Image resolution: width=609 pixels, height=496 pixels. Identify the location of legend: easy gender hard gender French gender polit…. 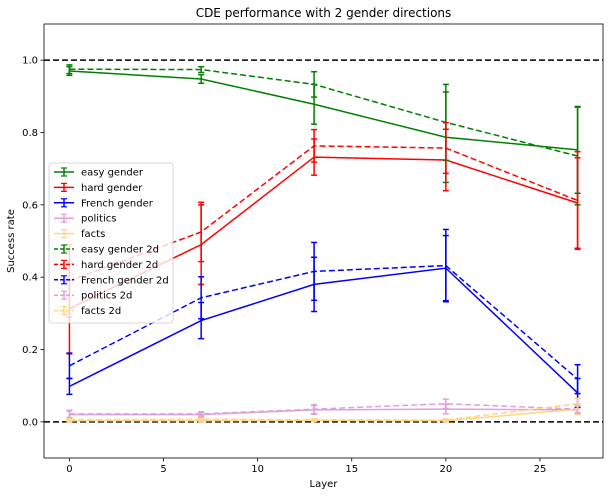
(111, 243).